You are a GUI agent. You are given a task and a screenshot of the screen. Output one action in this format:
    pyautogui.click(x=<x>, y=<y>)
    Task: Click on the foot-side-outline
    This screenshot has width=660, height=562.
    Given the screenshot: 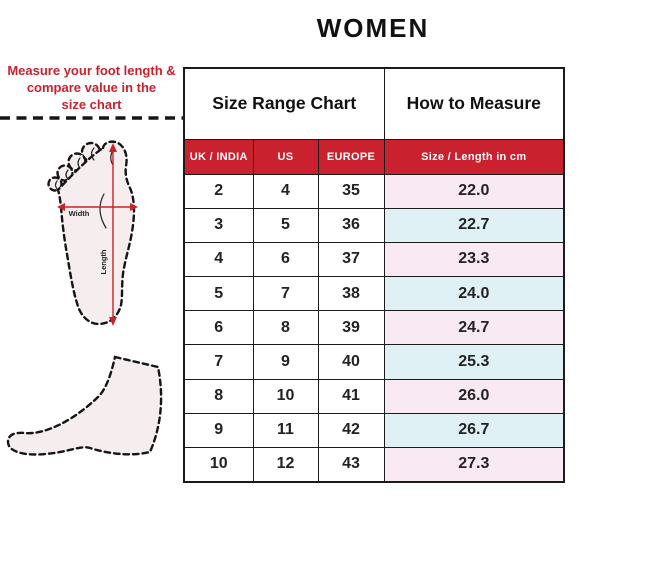 What is the action you would take?
    pyautogui.click(x=84, y=405)
    